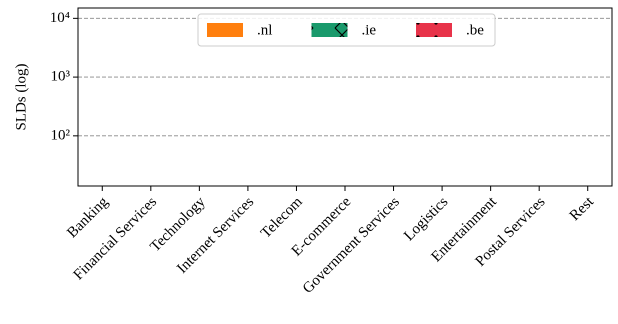  What do you see at coordinates (60, 18) in the screenshot?
I see `y-tick-label: 10⁴` at bounding box center [60, 18].